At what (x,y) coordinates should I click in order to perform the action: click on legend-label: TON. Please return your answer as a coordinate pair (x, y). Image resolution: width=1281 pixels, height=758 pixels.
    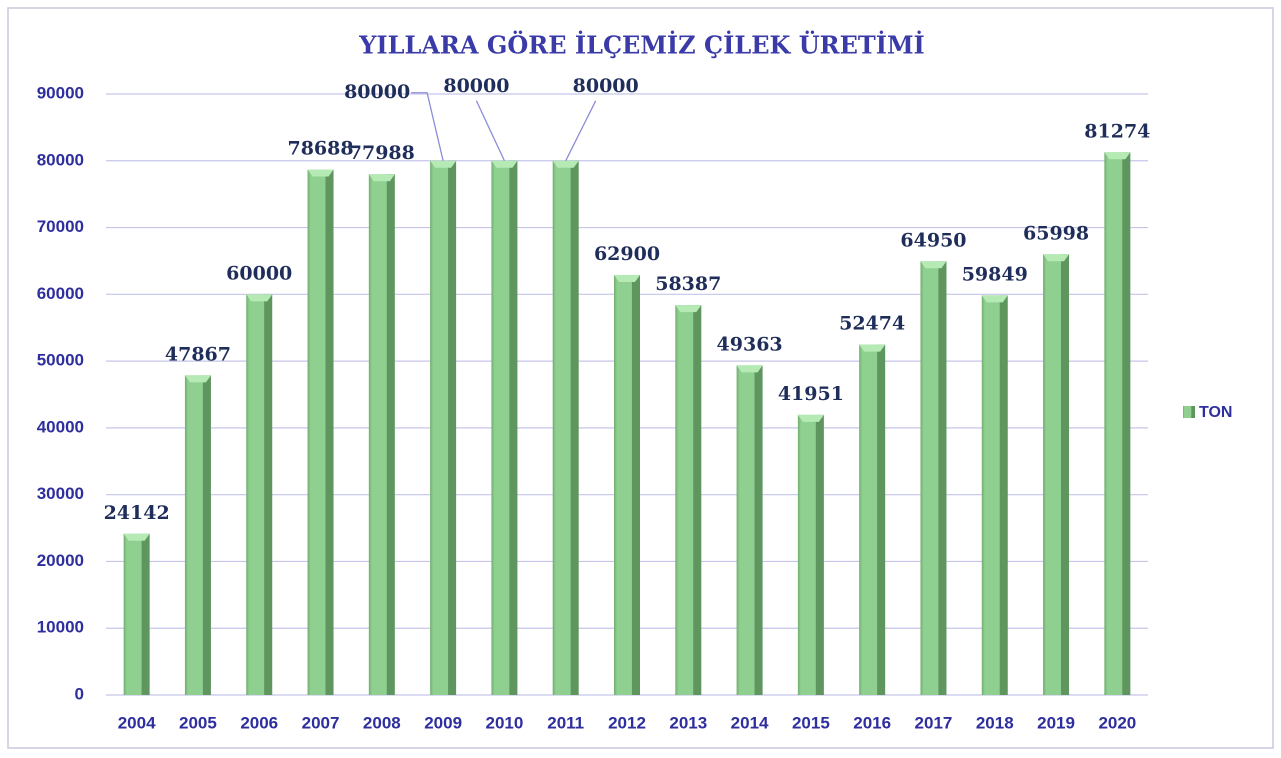
    Looking at the image, I should click on (1215, 412).